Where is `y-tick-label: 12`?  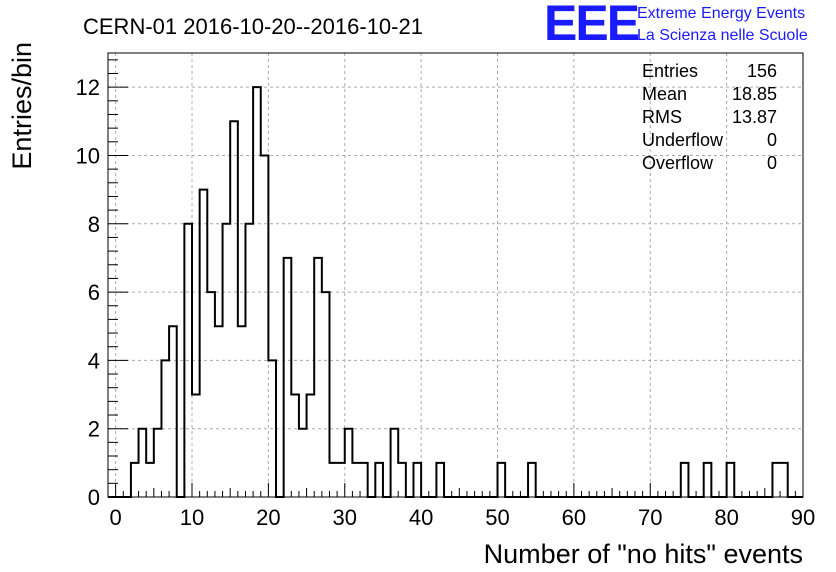 y-tick-label: 12 is located at coordinates (88, 87).